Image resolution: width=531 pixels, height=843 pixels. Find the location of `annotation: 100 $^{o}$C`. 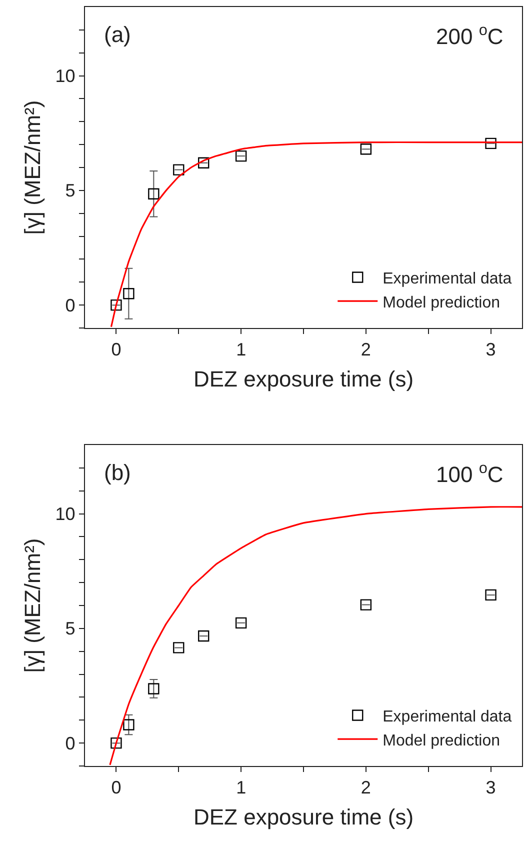

annotation: 100 $^{o}$C is located at coordinates (470, 474).